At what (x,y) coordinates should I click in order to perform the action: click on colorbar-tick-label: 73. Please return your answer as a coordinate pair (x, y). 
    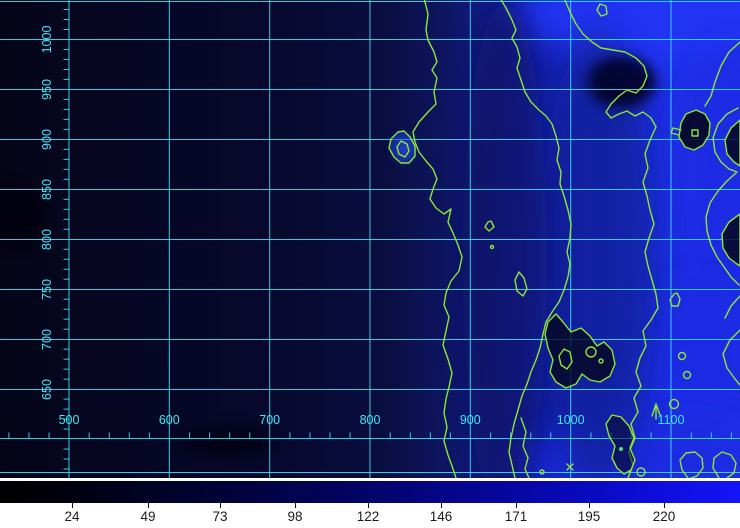
    Looking at the image, I should click on (220, 516).